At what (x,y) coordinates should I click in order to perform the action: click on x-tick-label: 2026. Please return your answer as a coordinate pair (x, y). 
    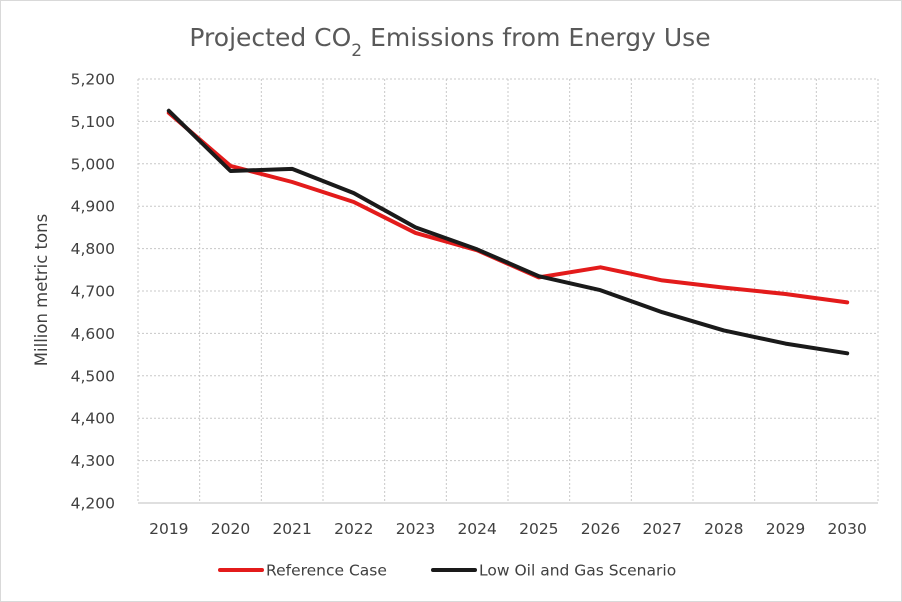
    Looking at the image, I should click on (600, 529).